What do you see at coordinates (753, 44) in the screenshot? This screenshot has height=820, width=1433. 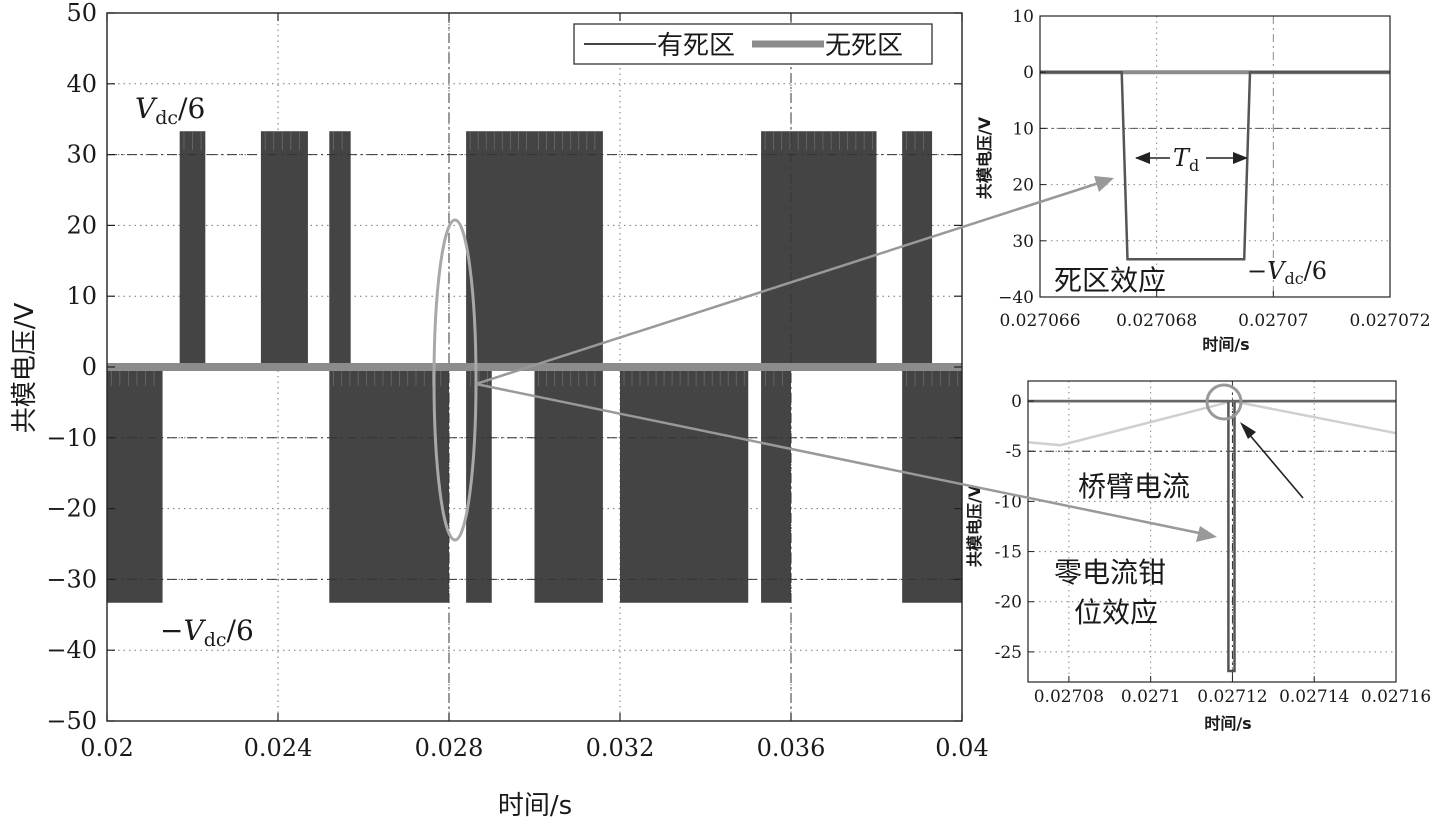 I see `legend: 有死区 无死区` at bounding box center [753, 44].